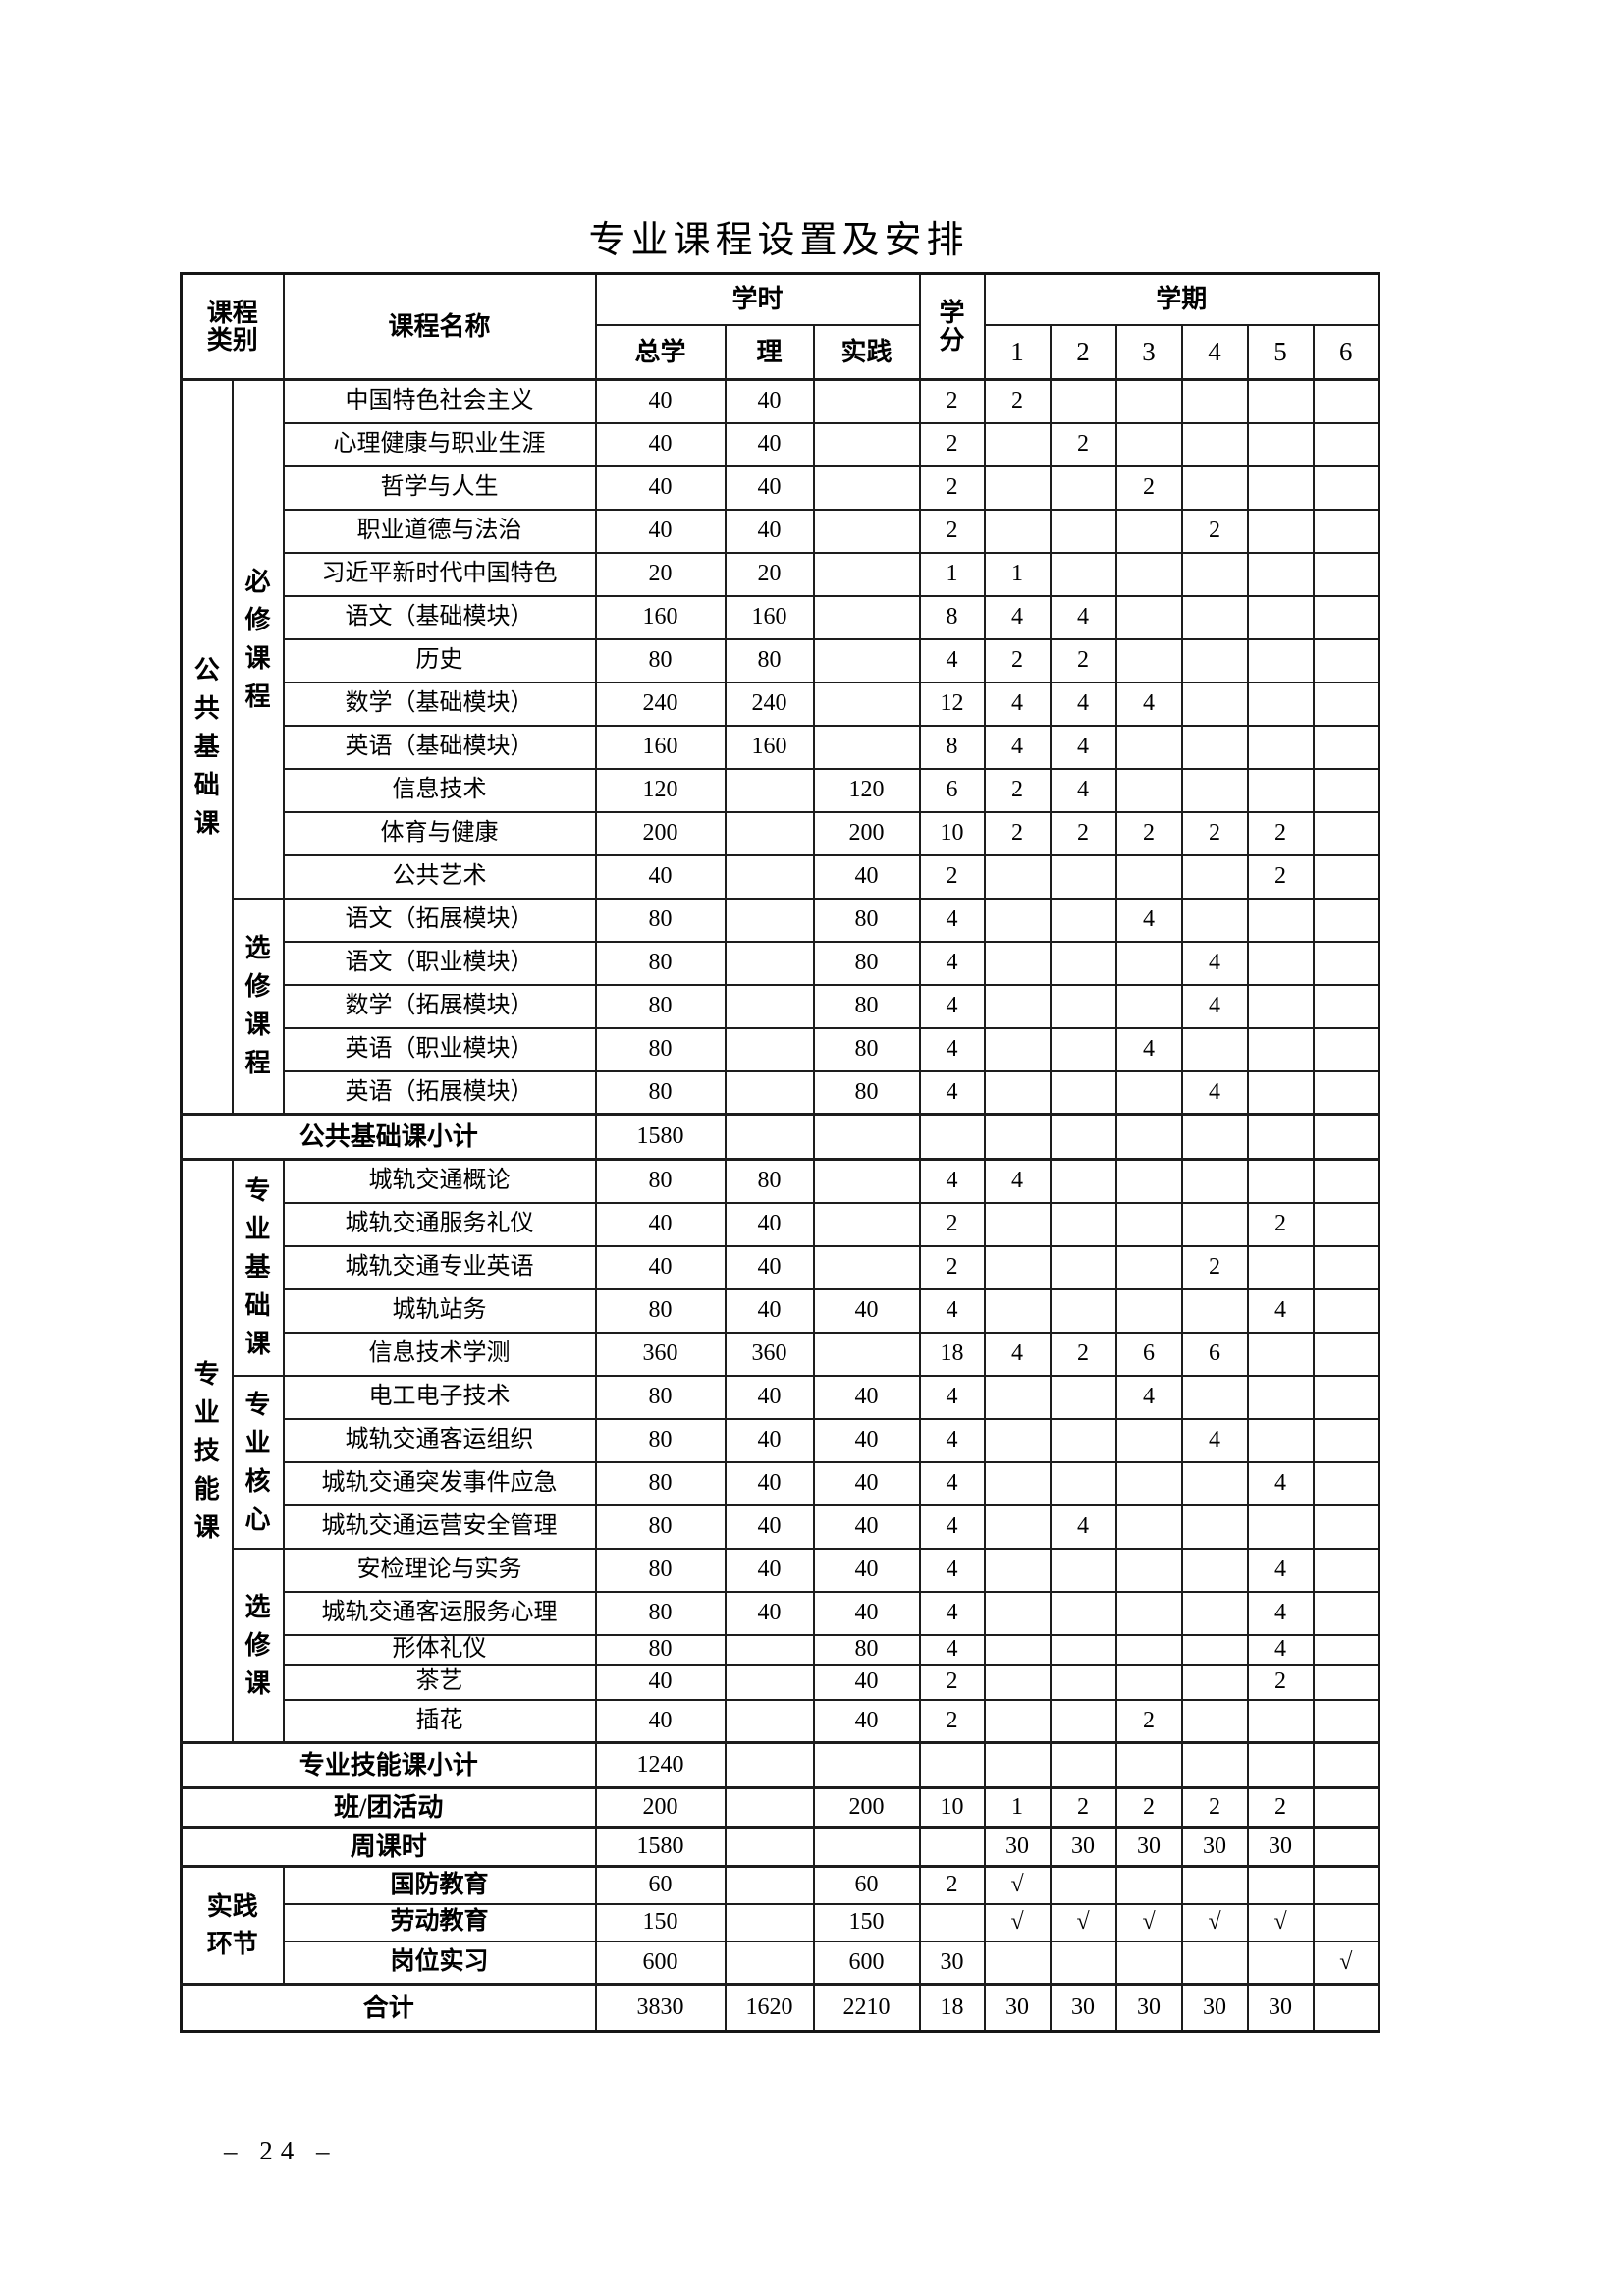 This screenshot has height=2296, width=1623. Describe the element at coordinates (439, 1963) in the screenshot. I see `course-name-cell: 岗位实习` at that location.